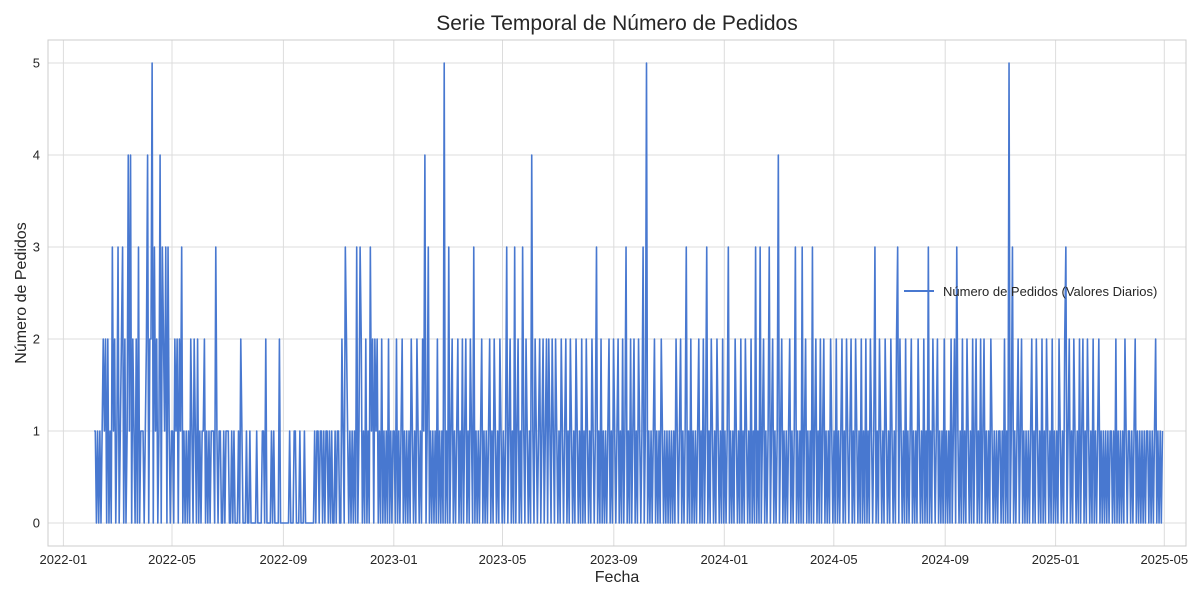 The image size is (1200, 605). I want to click on y-tick-label: 2, so click(36, 339).